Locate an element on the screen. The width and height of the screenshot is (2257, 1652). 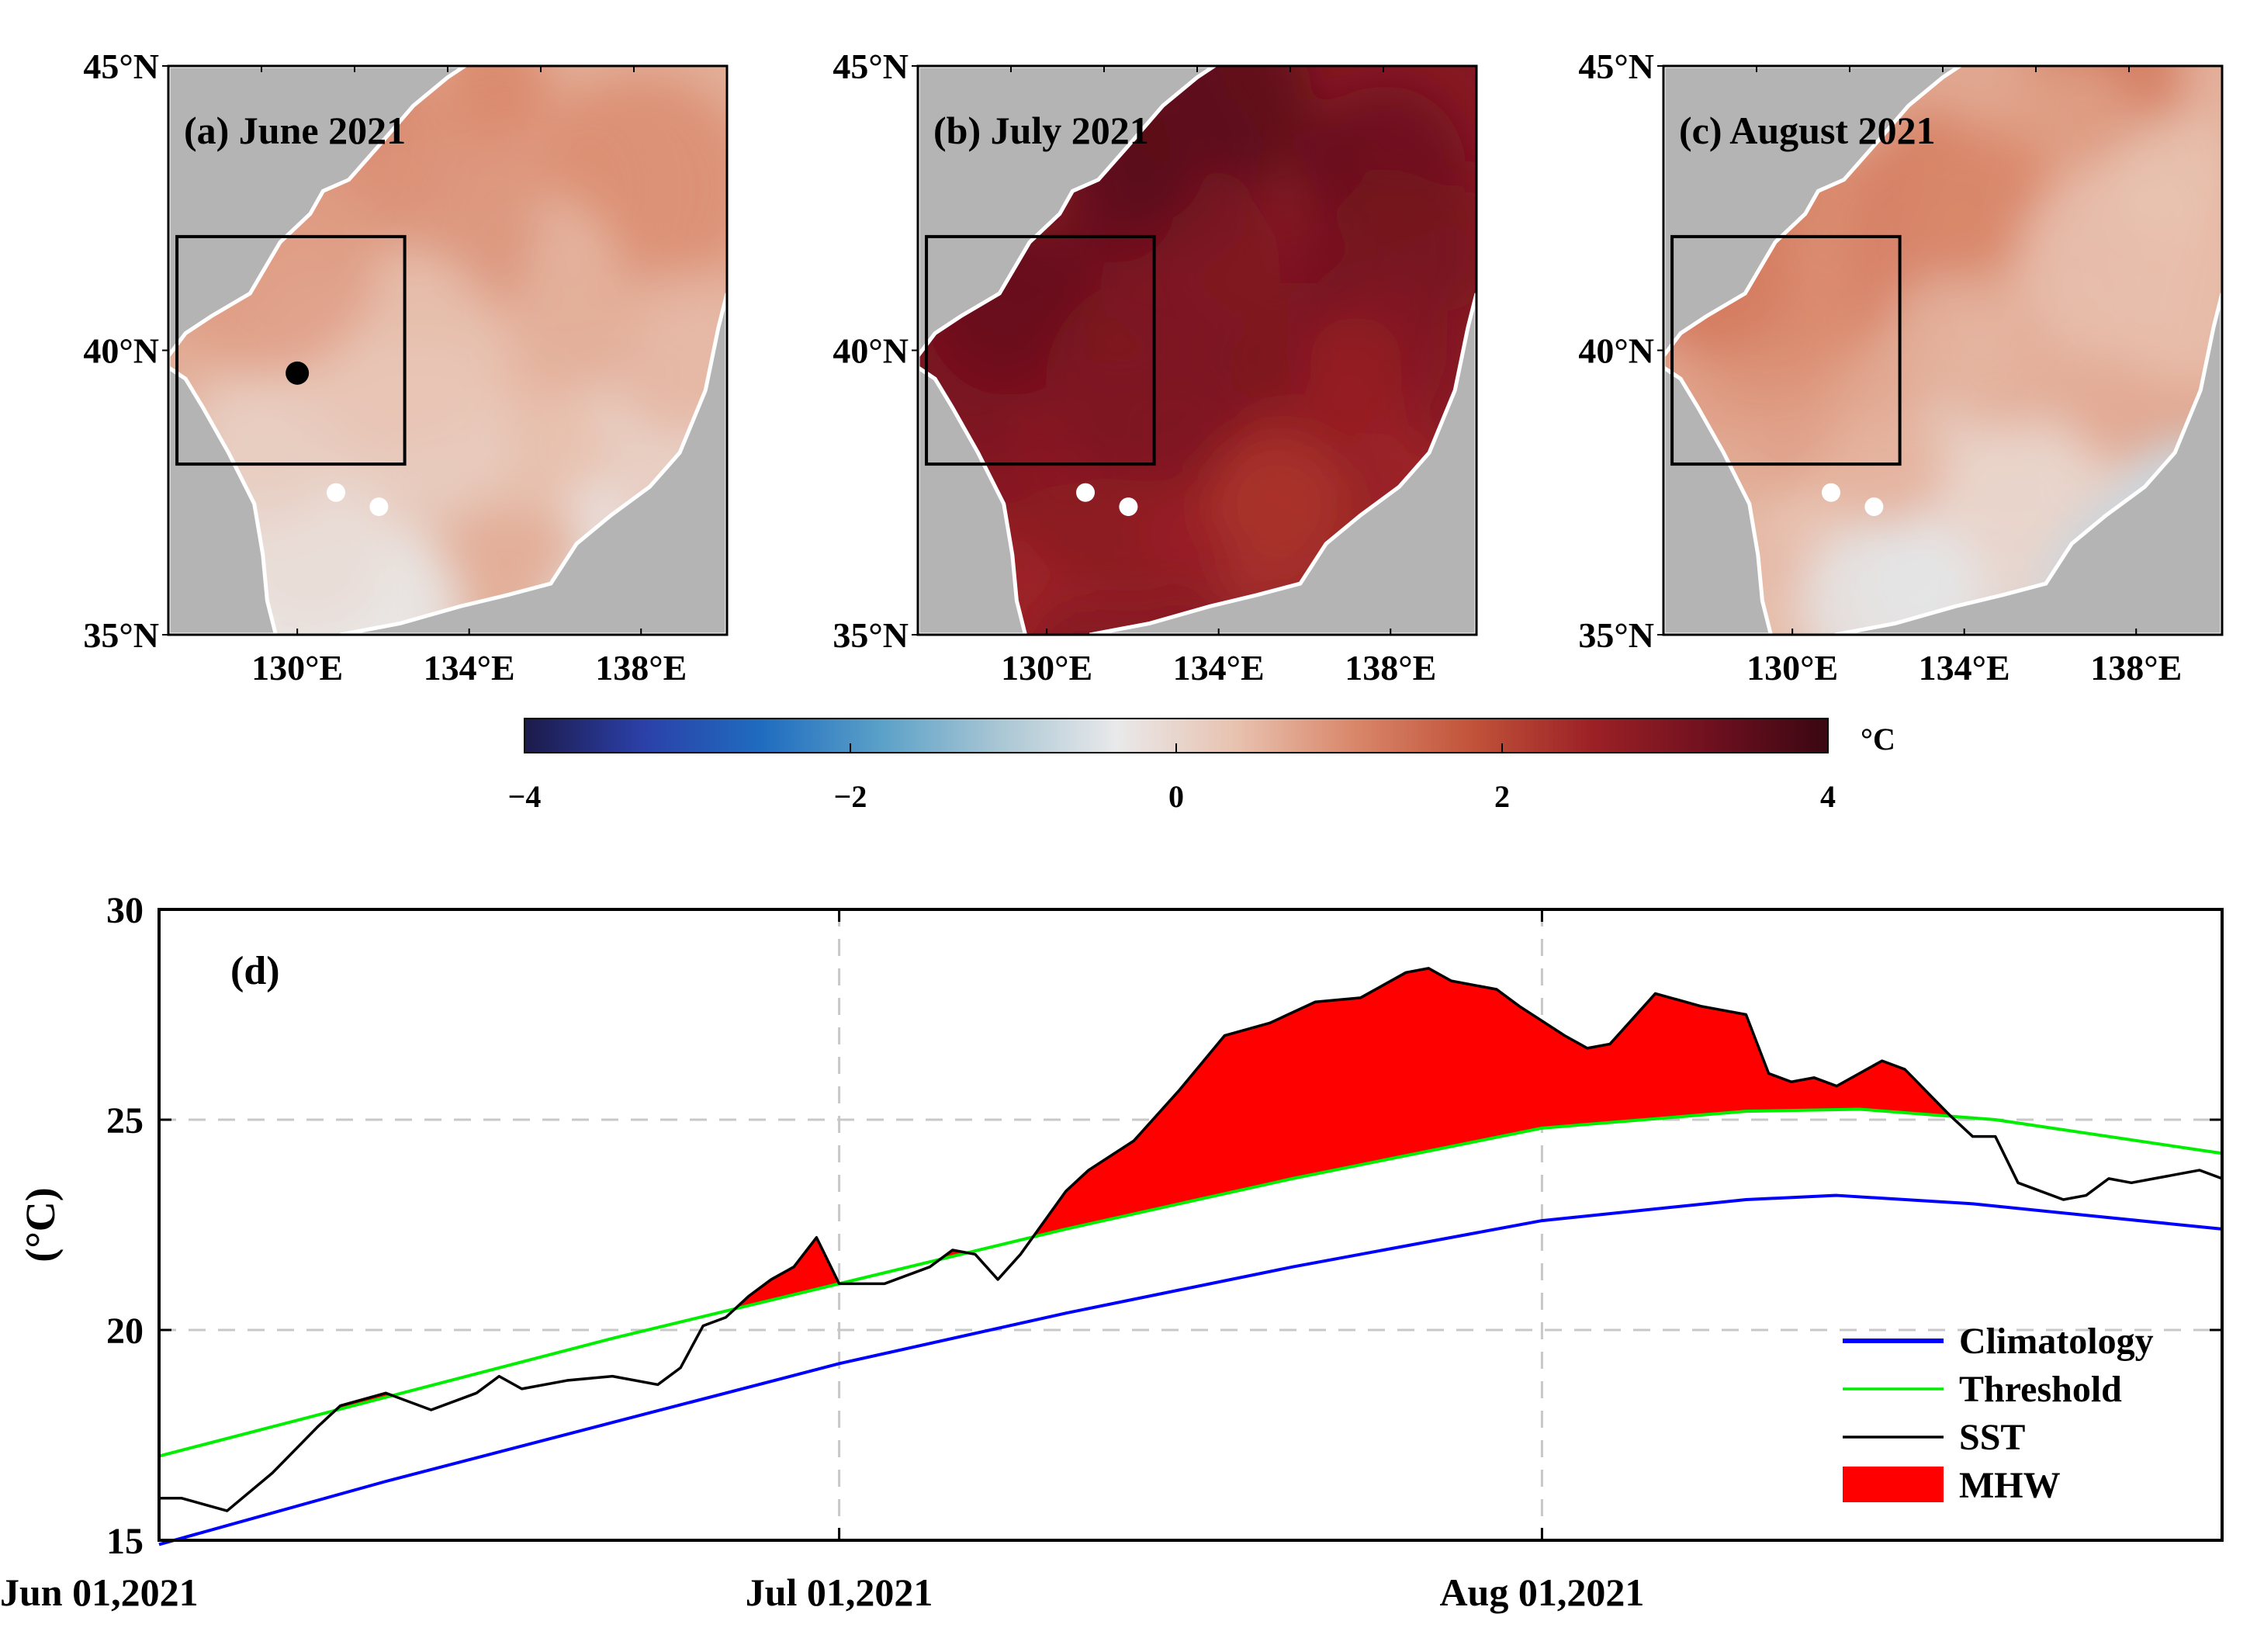
x-tick-label: Jul 01,2021 is located at coordinates (840, 1592).